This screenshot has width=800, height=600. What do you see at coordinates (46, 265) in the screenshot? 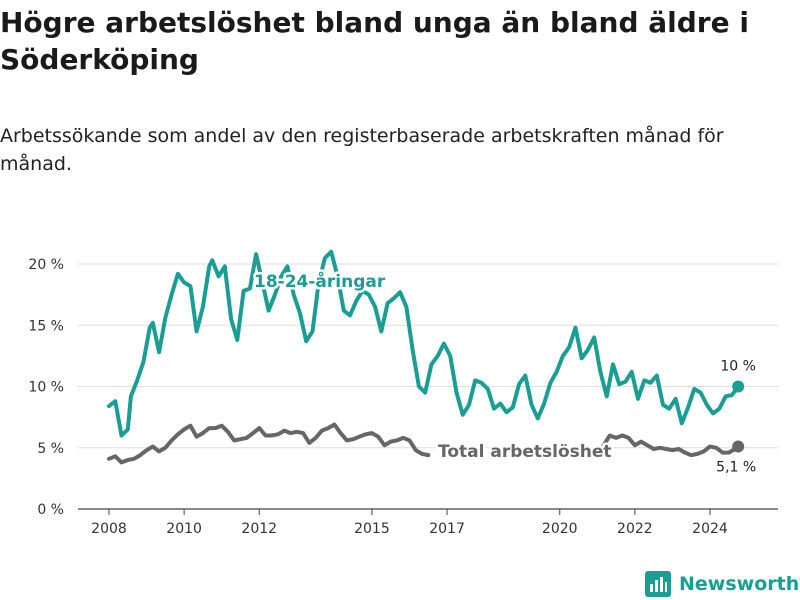
I see `y-tick-label: 20 %` at bounding box center [46, 265].